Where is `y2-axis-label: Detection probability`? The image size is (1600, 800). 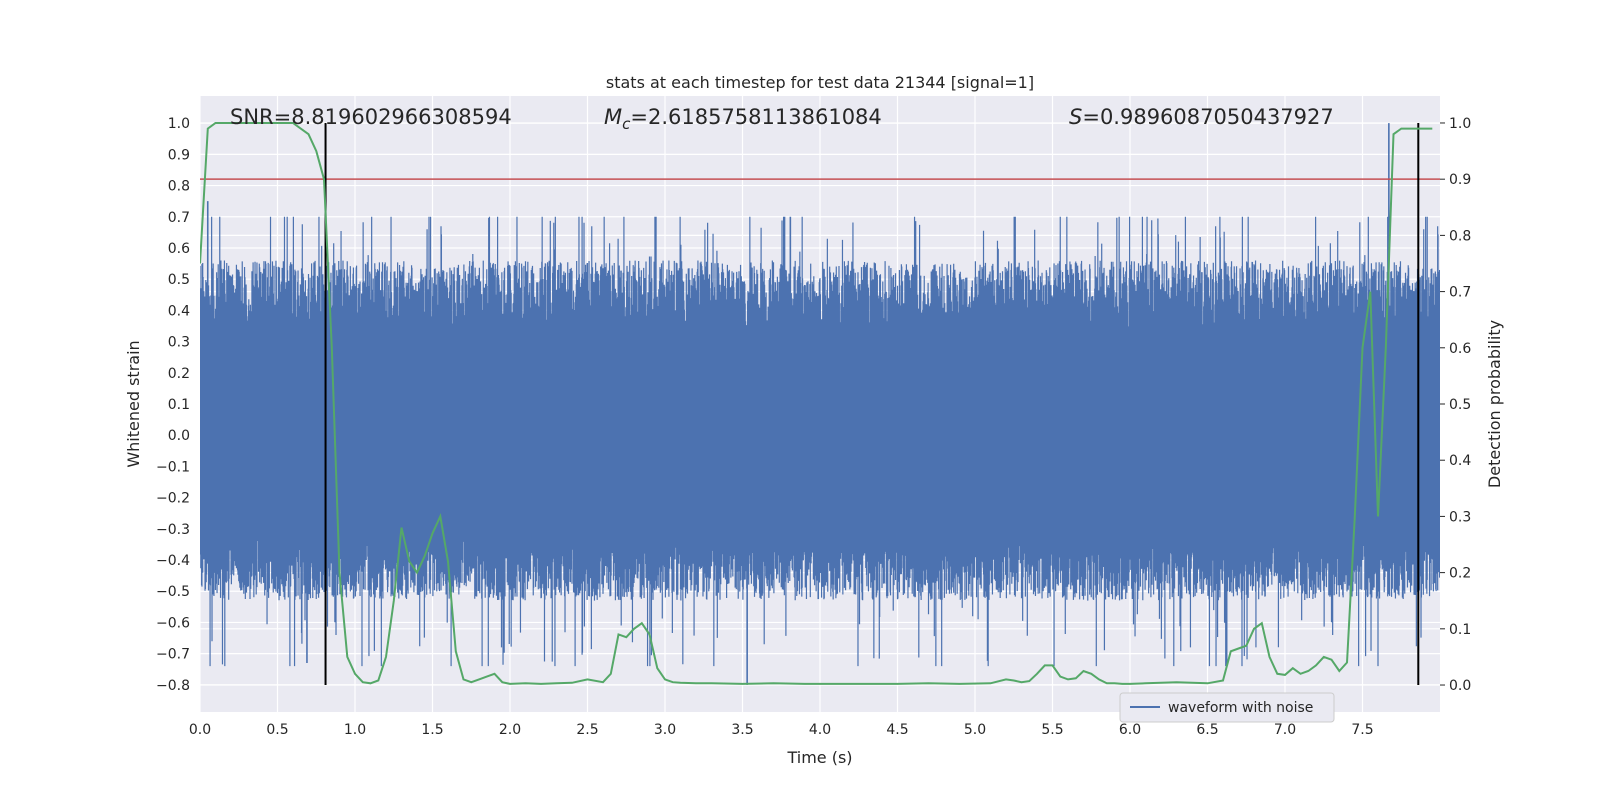 y2-axis-label: Detection probability is located at coordinates (1494, 404).